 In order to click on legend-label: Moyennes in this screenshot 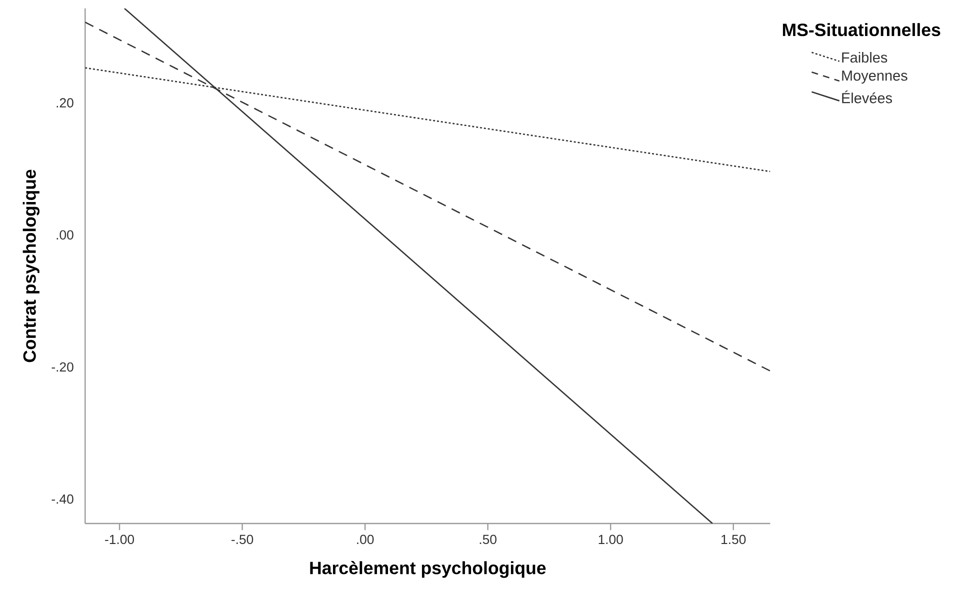, I will do `click(875, 77)`.